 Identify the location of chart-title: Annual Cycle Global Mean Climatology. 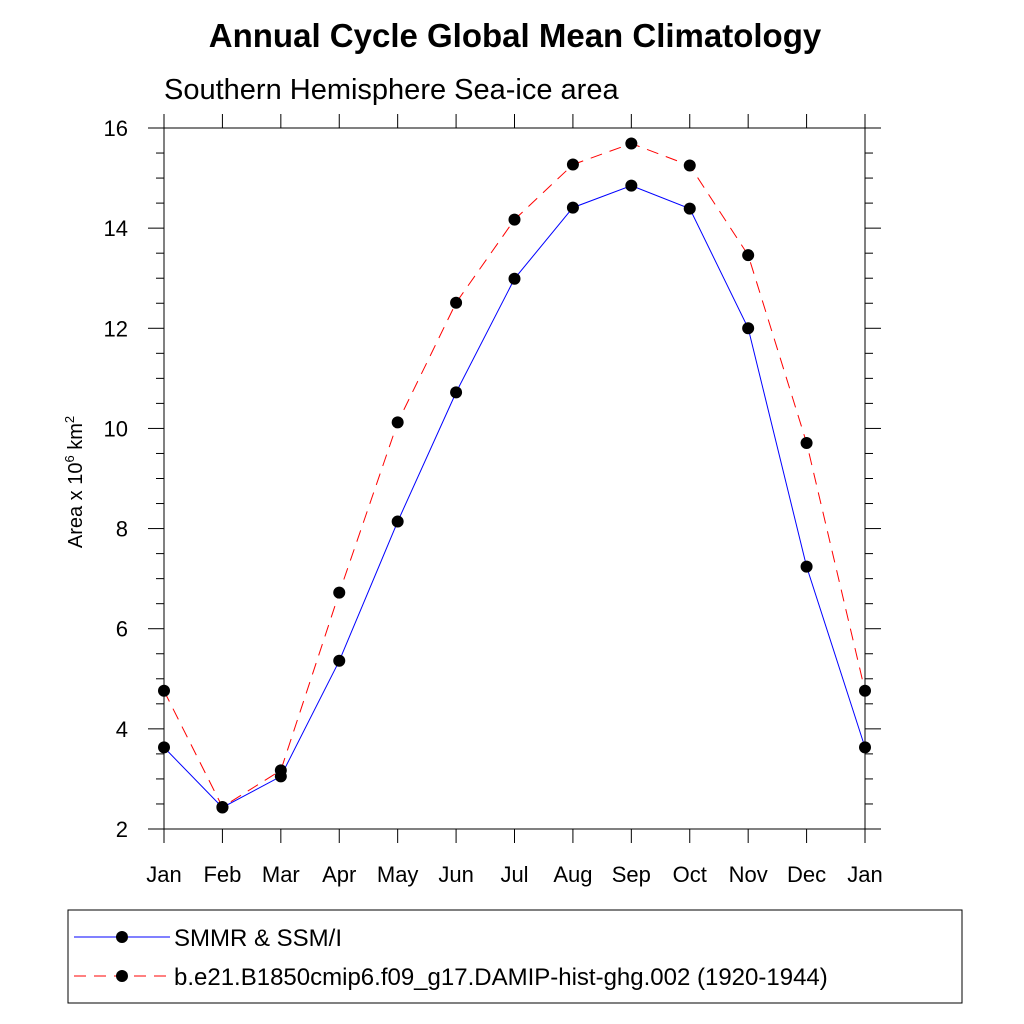
(515, 35).